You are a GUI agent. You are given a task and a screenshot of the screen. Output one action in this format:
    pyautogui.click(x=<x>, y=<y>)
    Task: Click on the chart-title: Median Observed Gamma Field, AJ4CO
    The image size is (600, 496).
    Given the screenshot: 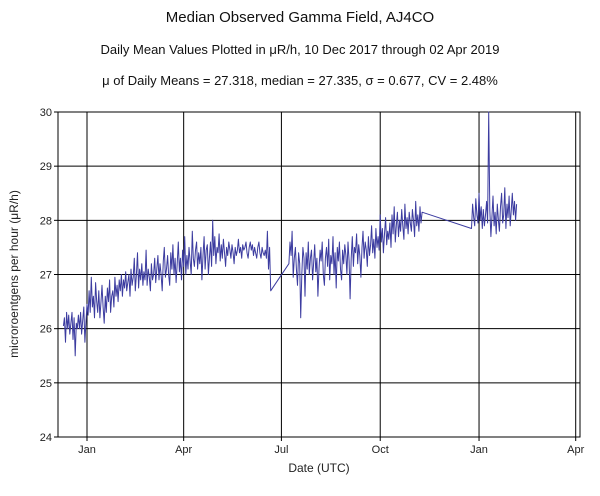 What is the action you would take?
    pyautogui.click(x=300, y=17)
    